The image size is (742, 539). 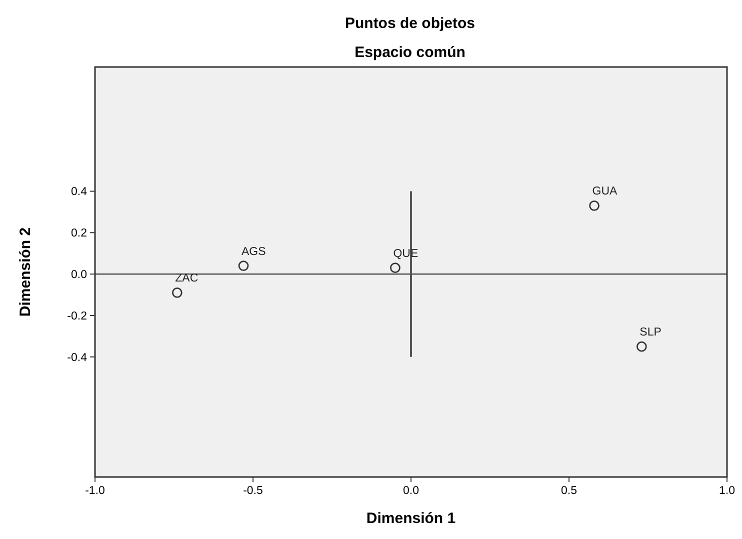 What do you see at coordinates (25, 272) in the screenshot?
I see `y-axis-title: Dimensión 2` at bounding box center [25, 272].